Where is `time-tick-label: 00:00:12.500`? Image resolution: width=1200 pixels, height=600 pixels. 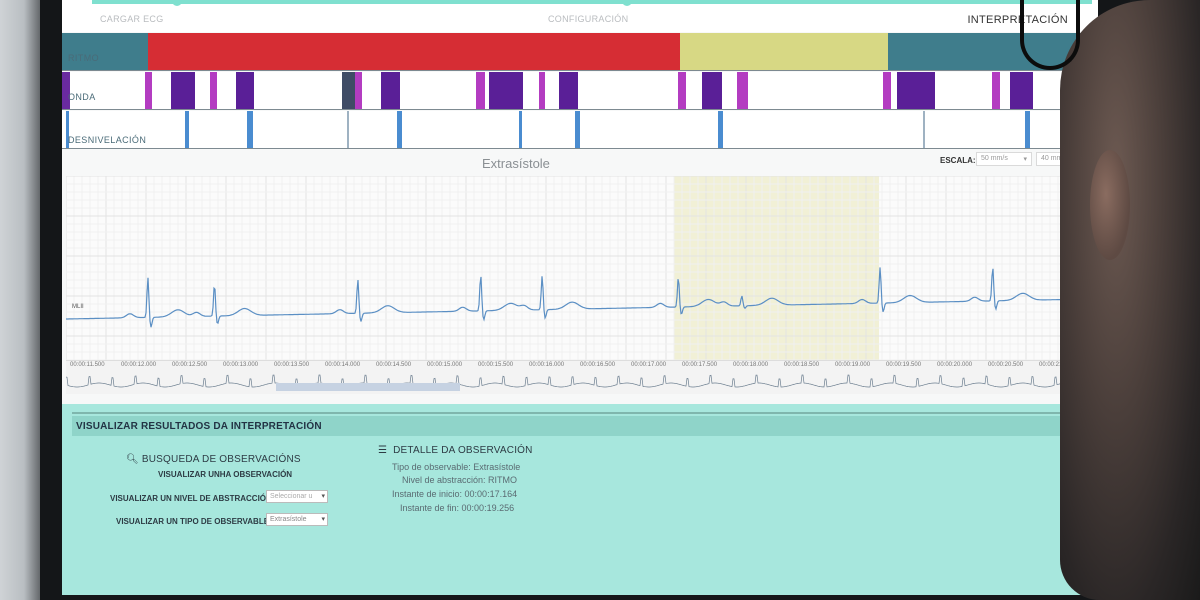
time-tick-label: 00:00:12.500 is located at coordinates (190, 365).